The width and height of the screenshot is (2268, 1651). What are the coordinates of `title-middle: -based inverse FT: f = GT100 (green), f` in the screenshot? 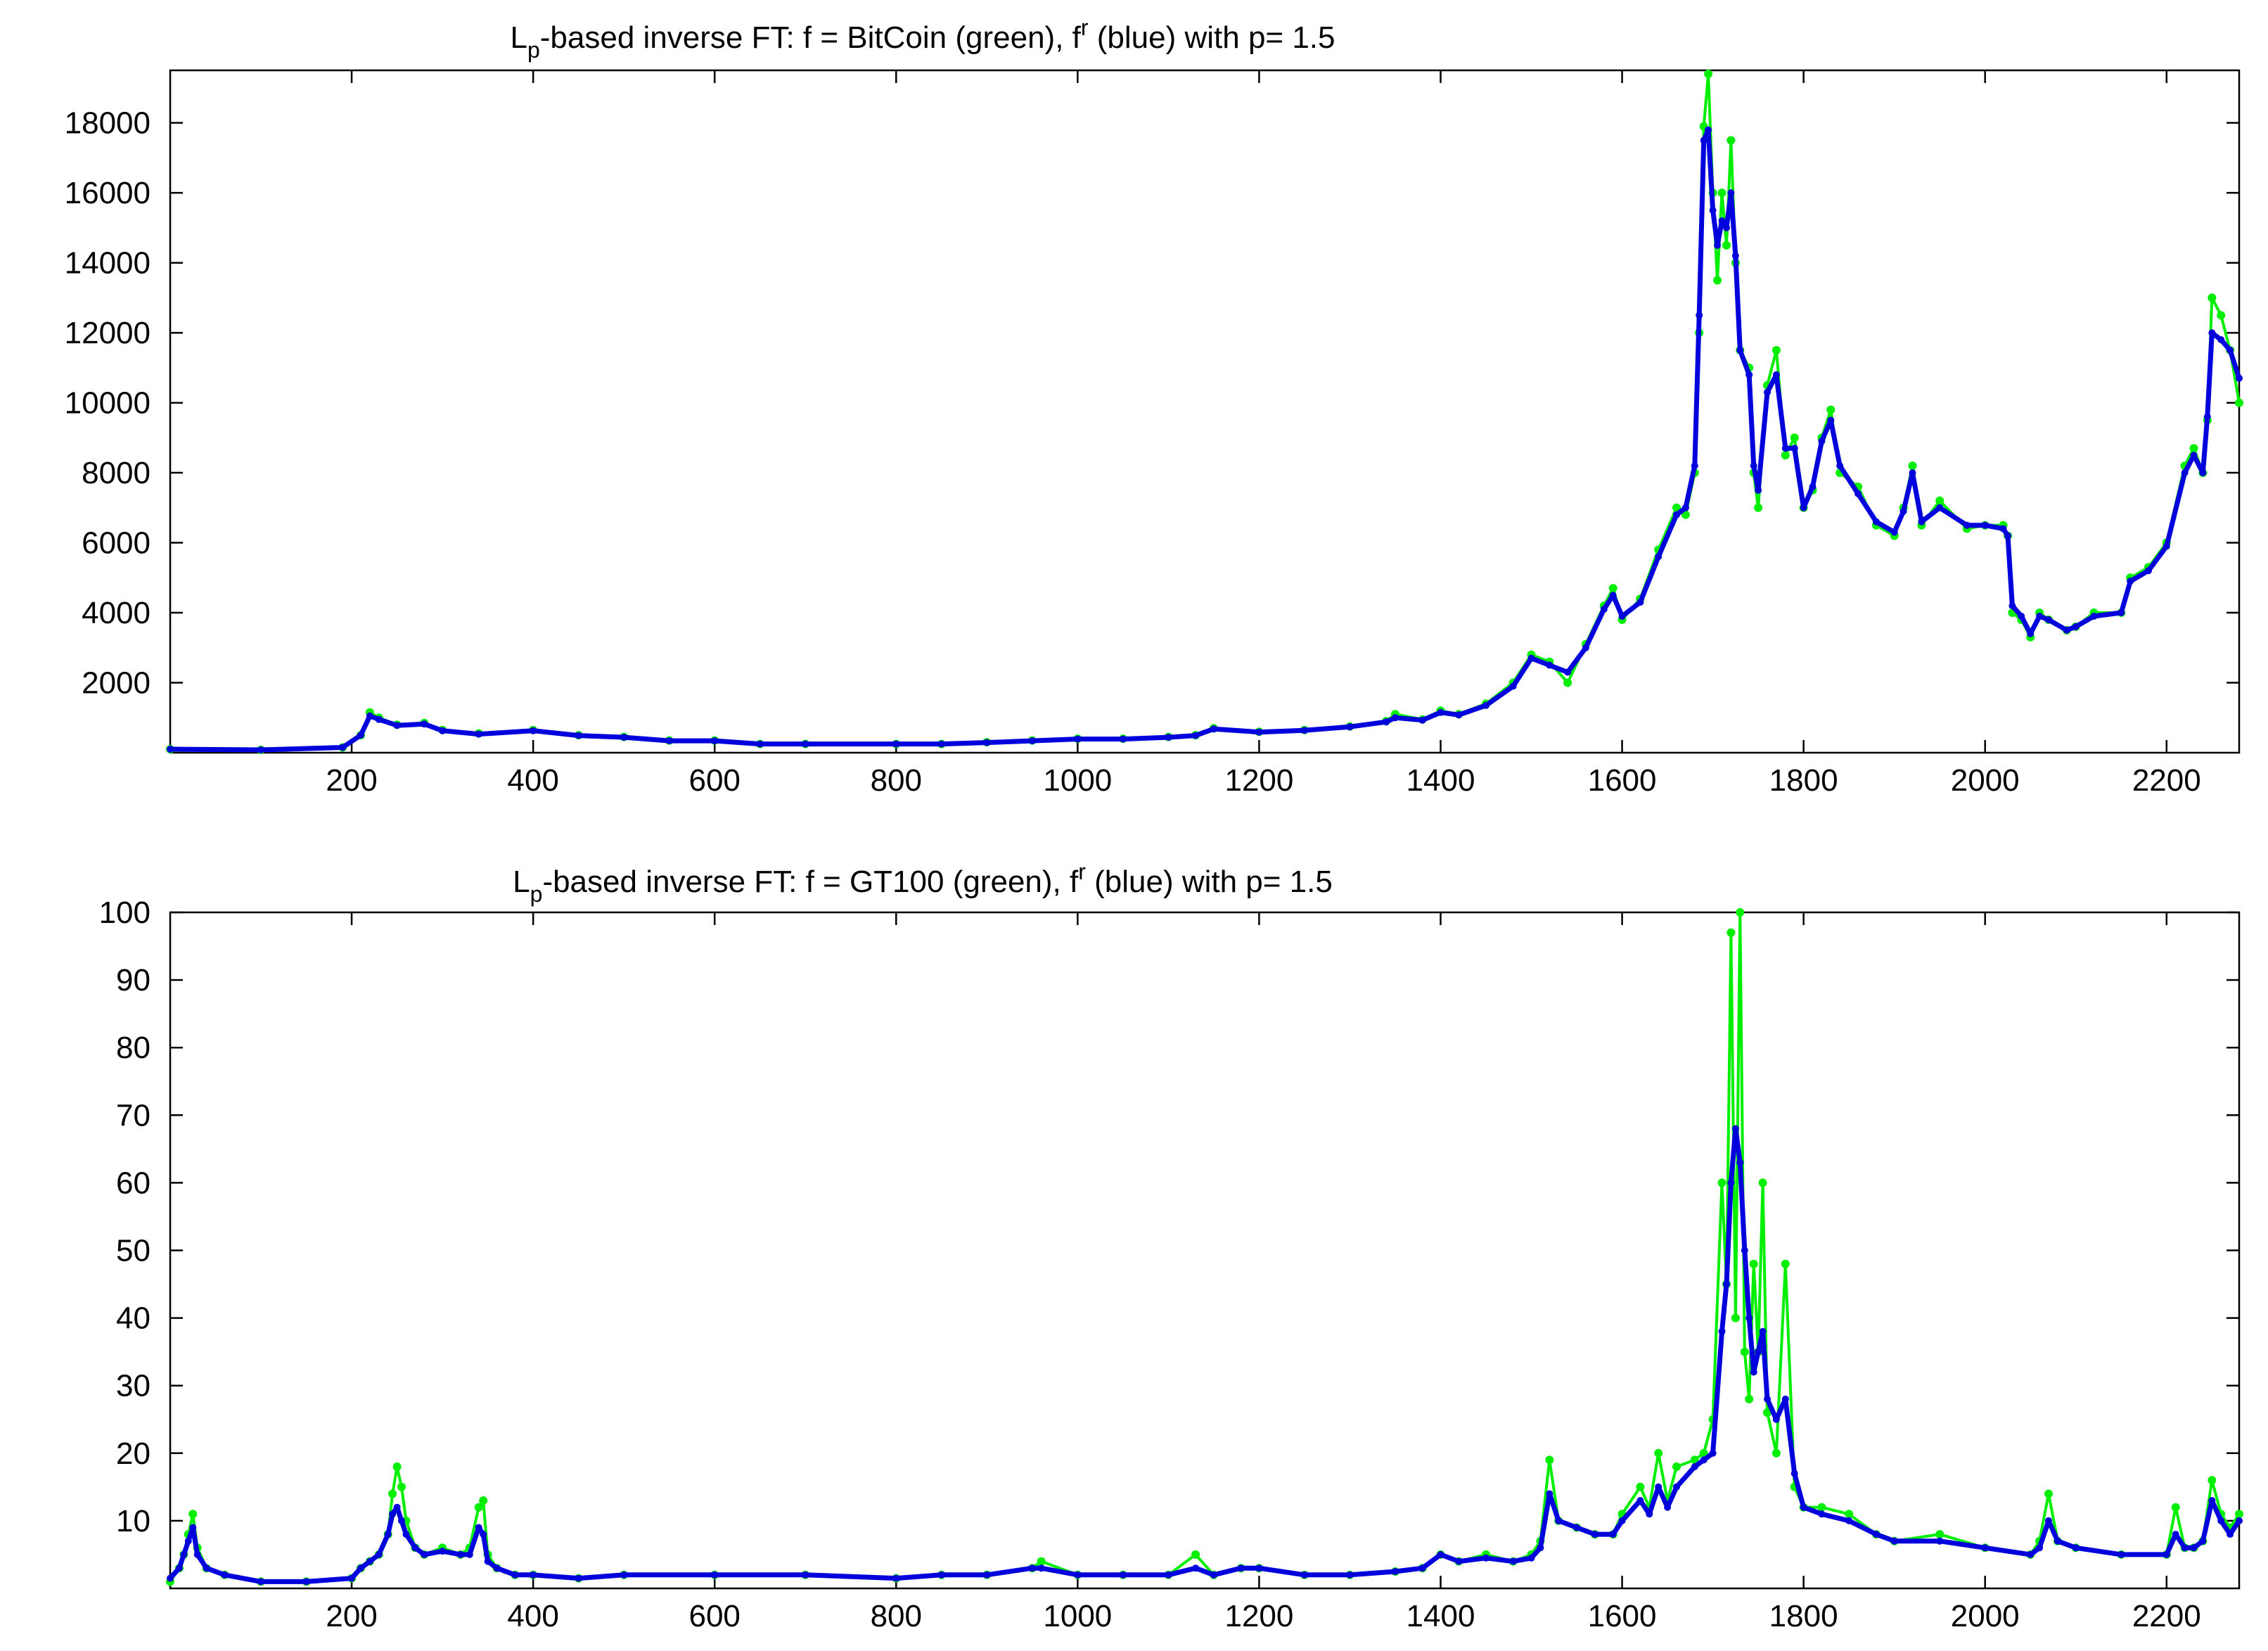 It's located at (810, 882).